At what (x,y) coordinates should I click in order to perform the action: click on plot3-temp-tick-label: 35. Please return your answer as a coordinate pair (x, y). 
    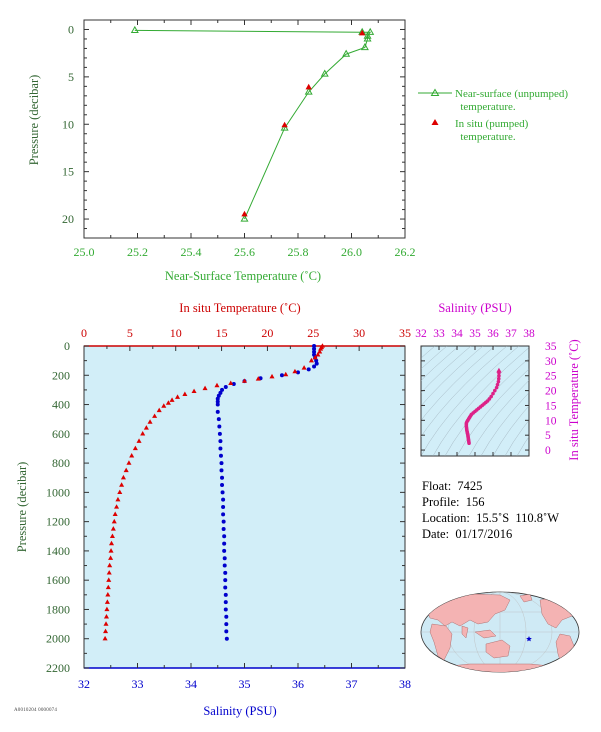
    Looking at the image, I should click on (551, 347).